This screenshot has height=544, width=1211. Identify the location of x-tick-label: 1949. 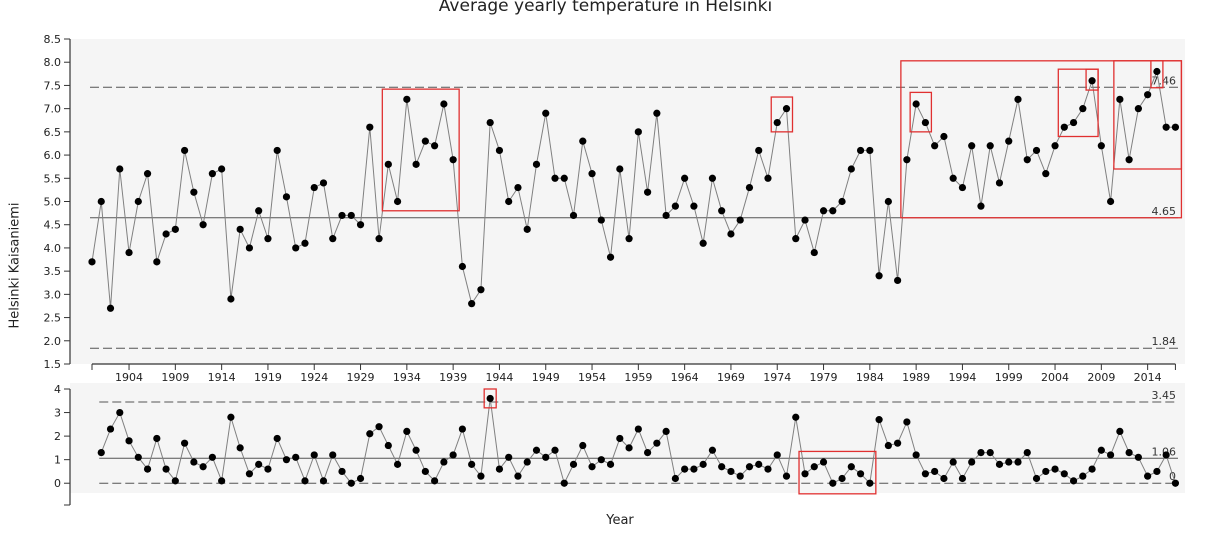
(546, 377).